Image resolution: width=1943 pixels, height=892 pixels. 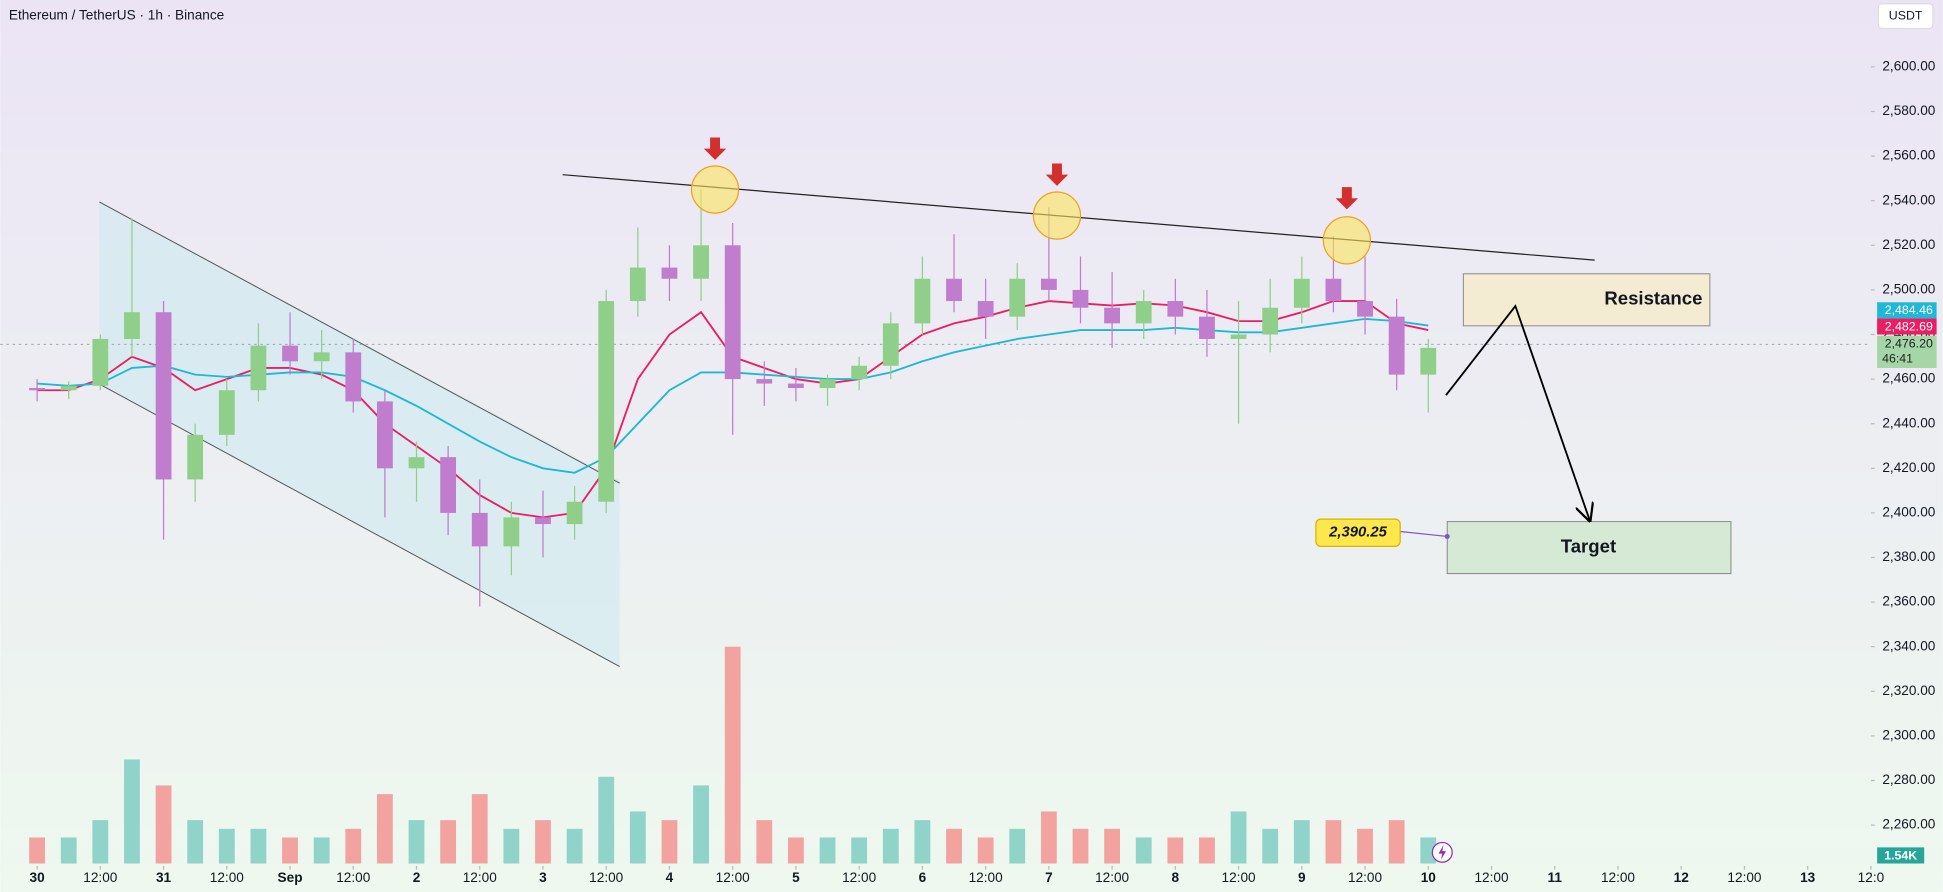 I want to click on channel-upper, so click(x=359, y=342).